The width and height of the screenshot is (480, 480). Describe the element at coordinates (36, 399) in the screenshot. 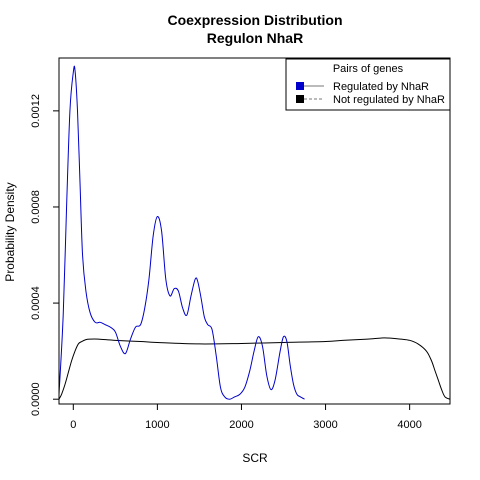

I see `y-tick-label: 0.0000` at that location.